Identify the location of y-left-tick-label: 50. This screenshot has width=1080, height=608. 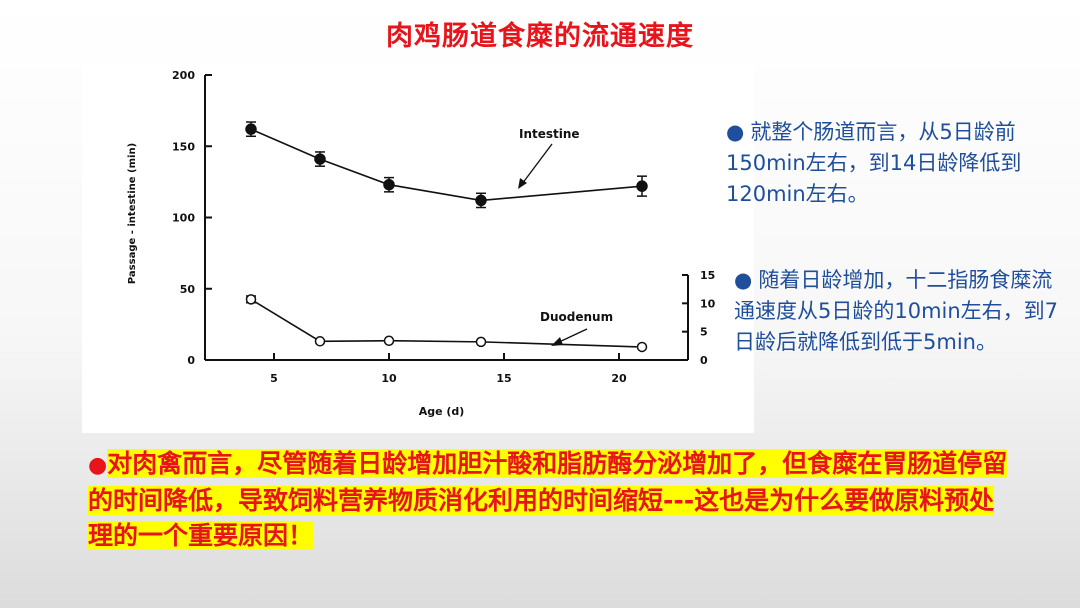
(188, 289).